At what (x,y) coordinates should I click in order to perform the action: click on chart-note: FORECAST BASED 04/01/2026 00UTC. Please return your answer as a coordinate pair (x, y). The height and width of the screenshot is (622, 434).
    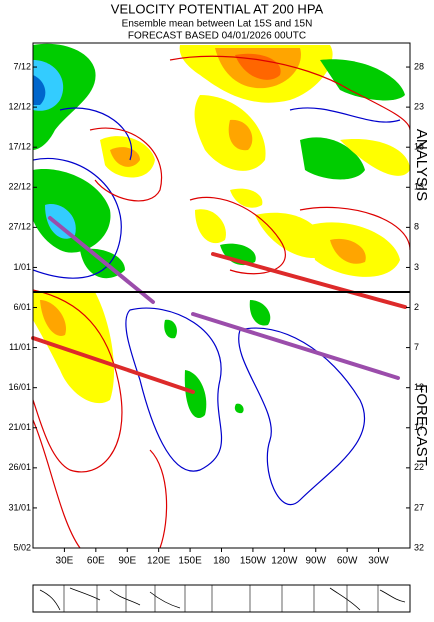
    Looking at the image, I should click on (217, 36).